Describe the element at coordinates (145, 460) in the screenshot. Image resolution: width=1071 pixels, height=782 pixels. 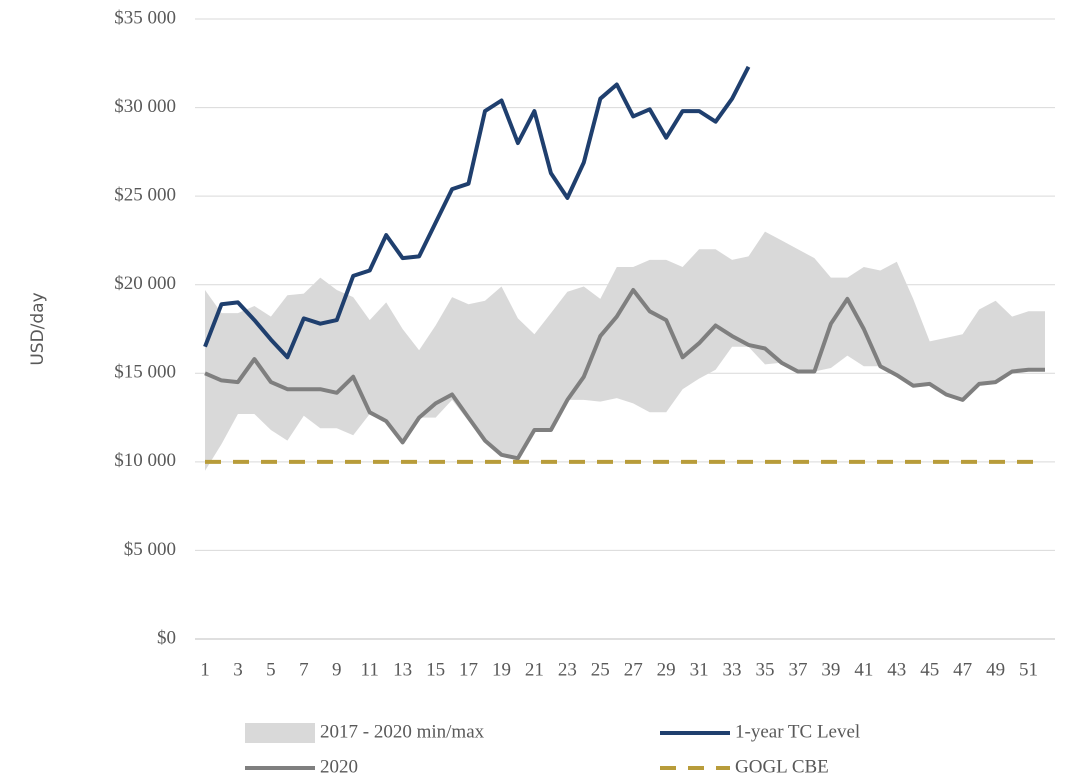
I see `y-tick-label: $10 000` at that location.